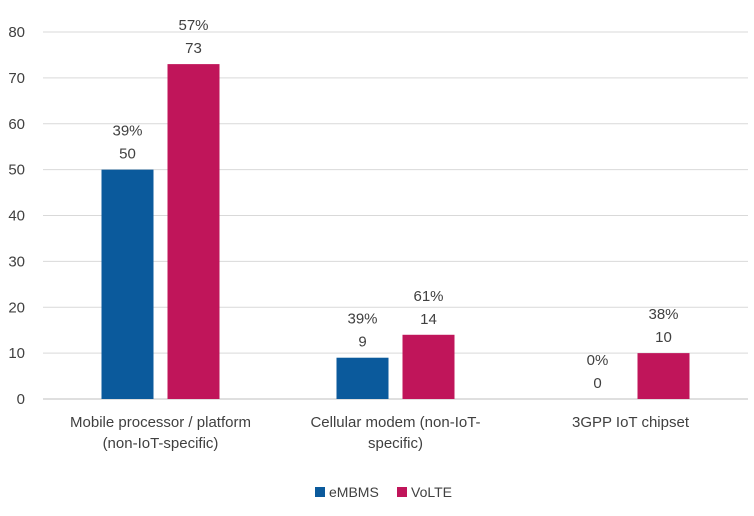 The height and width of the screenshot is (516, 754). I want to click on data-label-percent: 38%, so click(663, 314).